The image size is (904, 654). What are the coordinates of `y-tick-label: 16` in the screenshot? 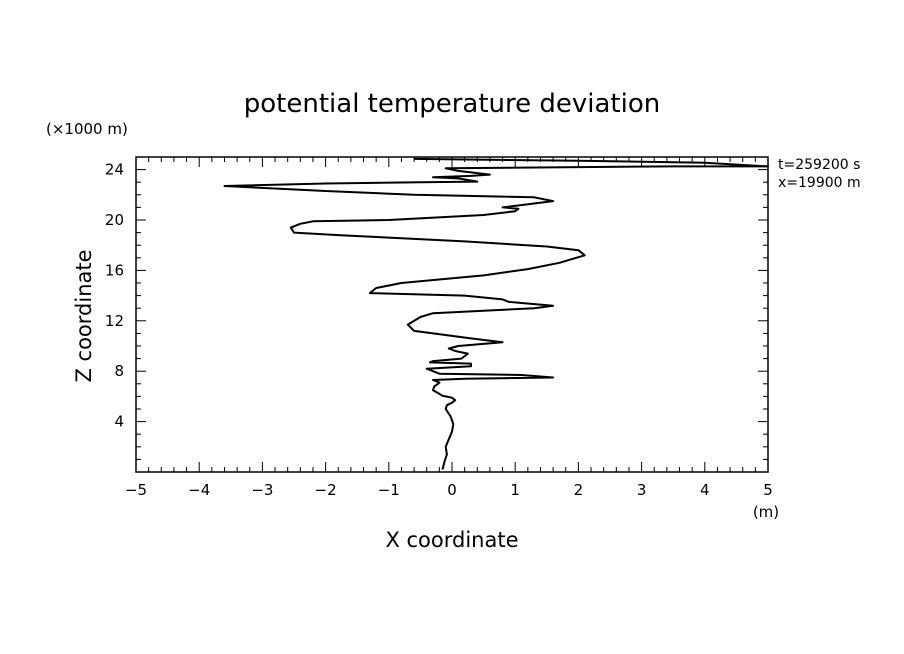 It's located at (114, 270).